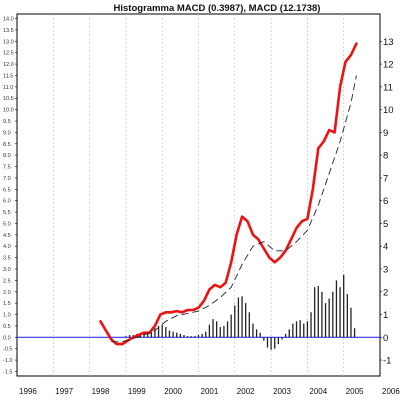 The image size is (420, 405). What do you see at coordinates (210, 391) in the screenshot?
I see `x-tick-label: 2001` at bounding box center [210, 391].